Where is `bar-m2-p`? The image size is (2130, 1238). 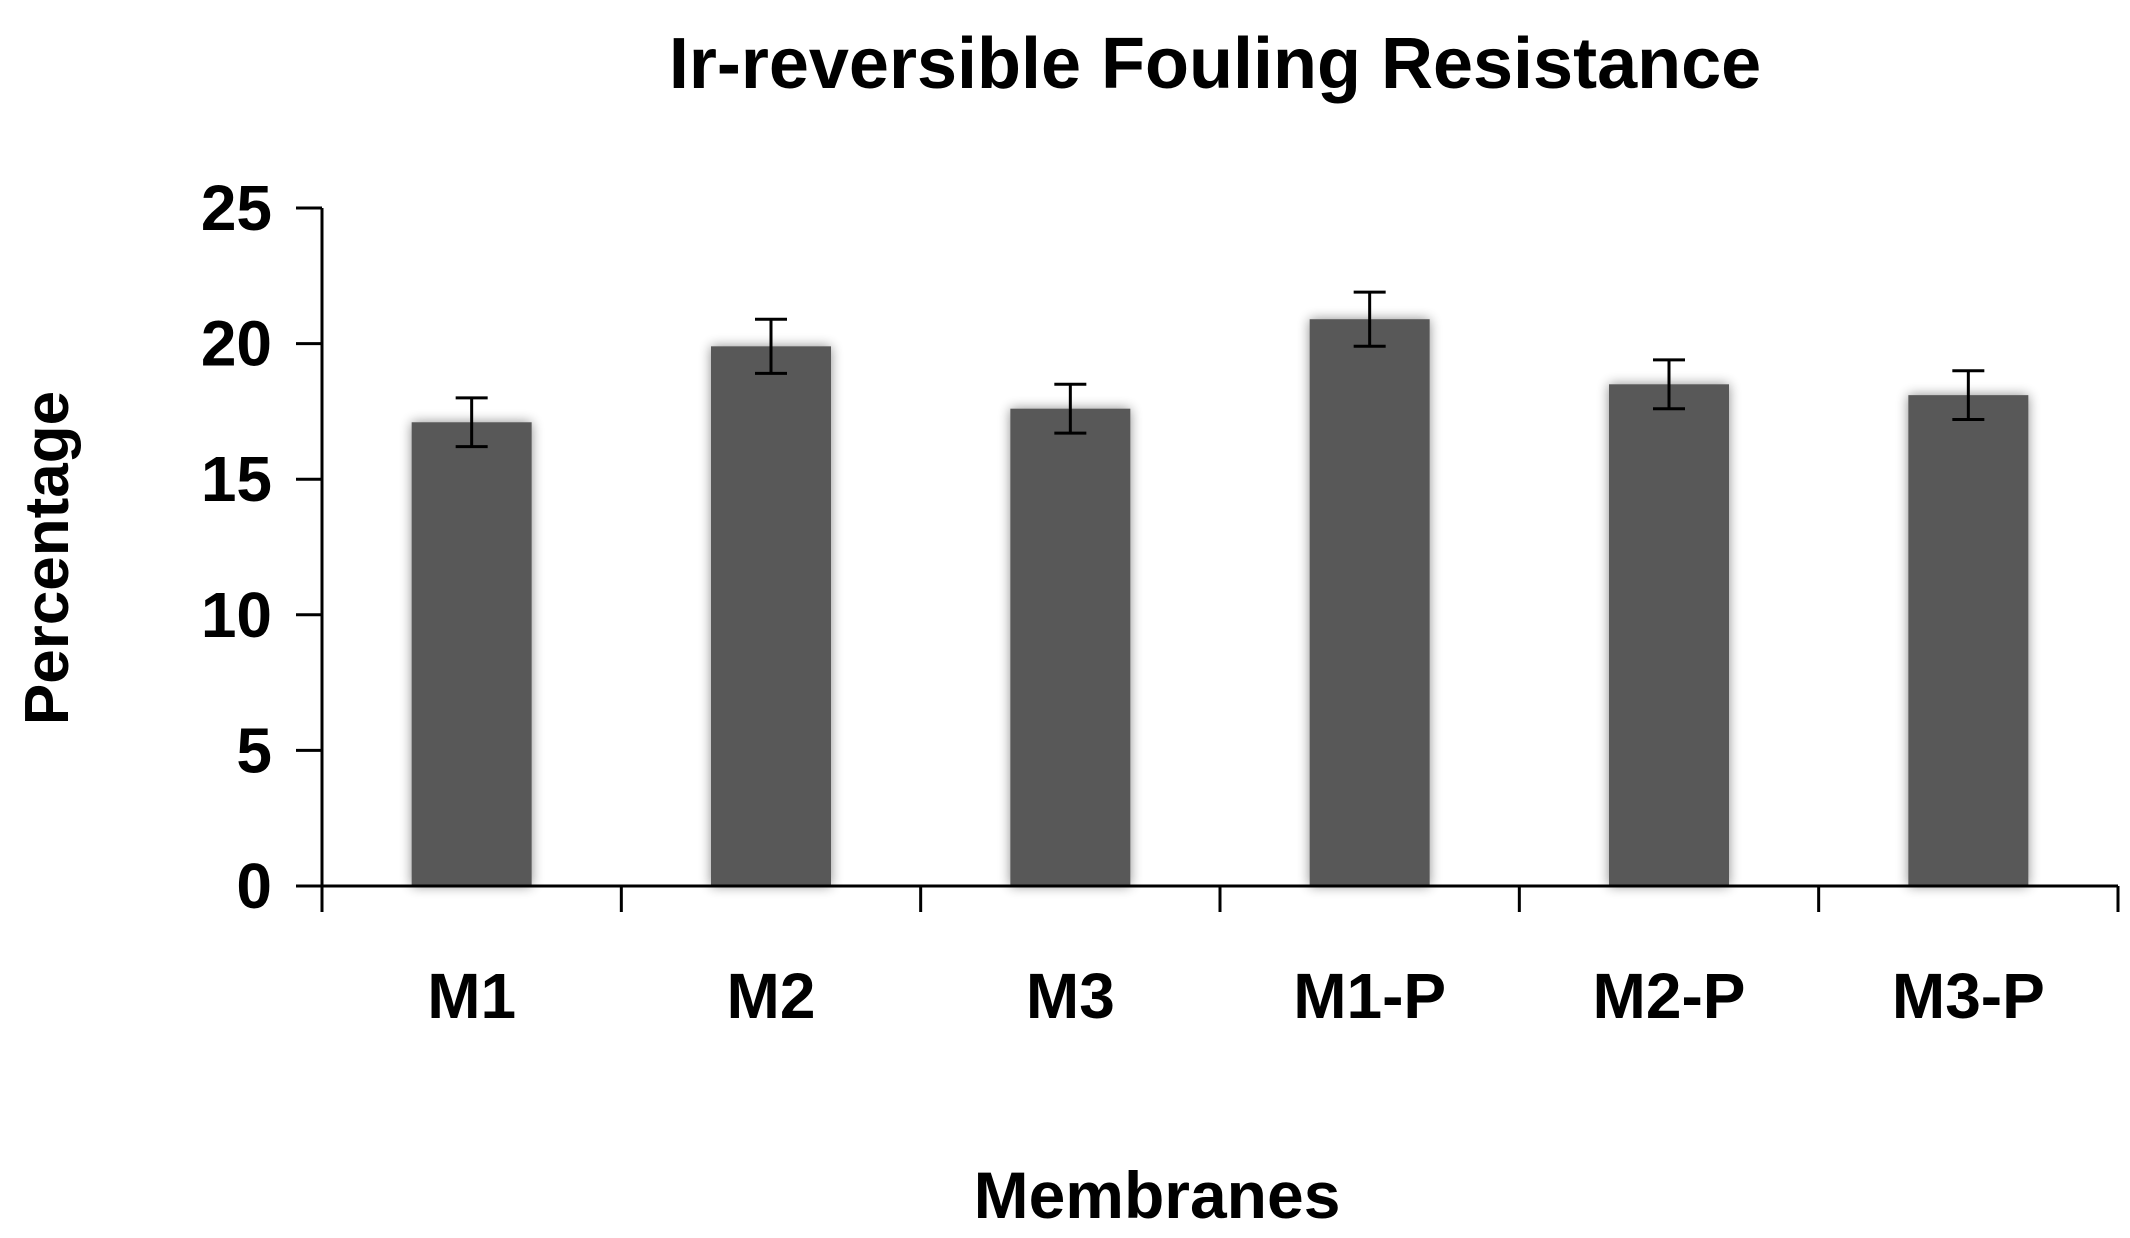 bar-m2-p is located at coordinates (1669, 635).